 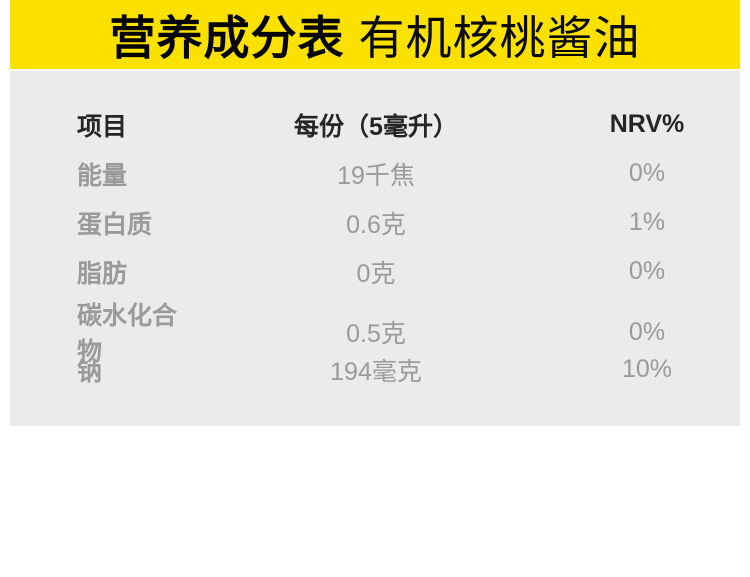 I want to click on title-band: 营养成分表 有机核桃酱油, so click(x=375, y=34).